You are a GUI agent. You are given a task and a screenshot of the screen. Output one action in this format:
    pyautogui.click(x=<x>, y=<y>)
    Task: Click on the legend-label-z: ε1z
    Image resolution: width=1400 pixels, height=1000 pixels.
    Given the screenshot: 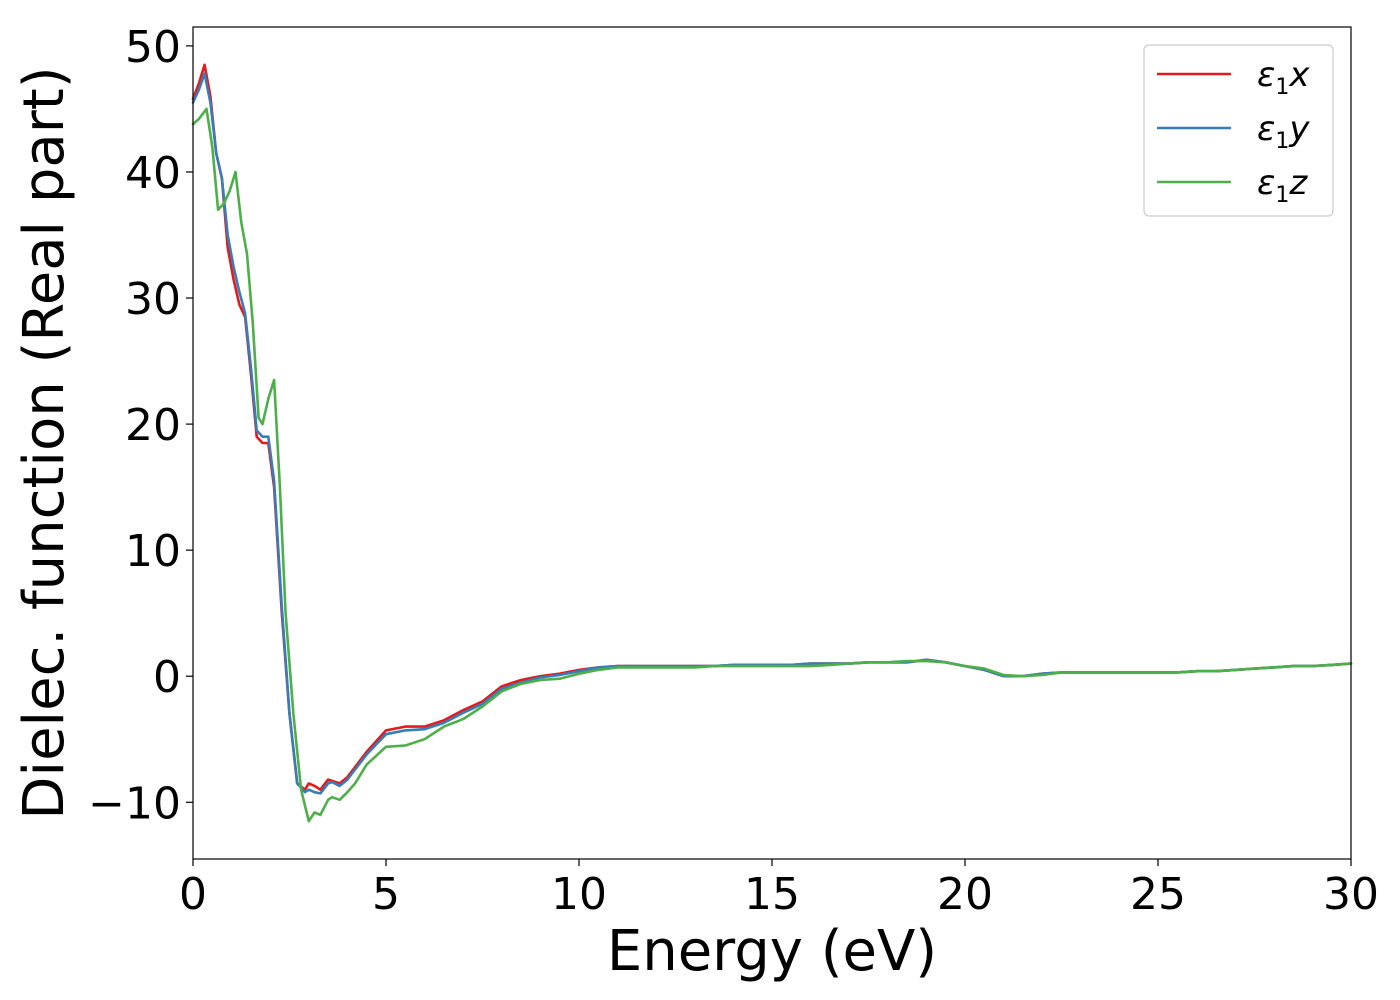 What is the action you would take?
    pyautogui.click(x=1282, y=185)
    